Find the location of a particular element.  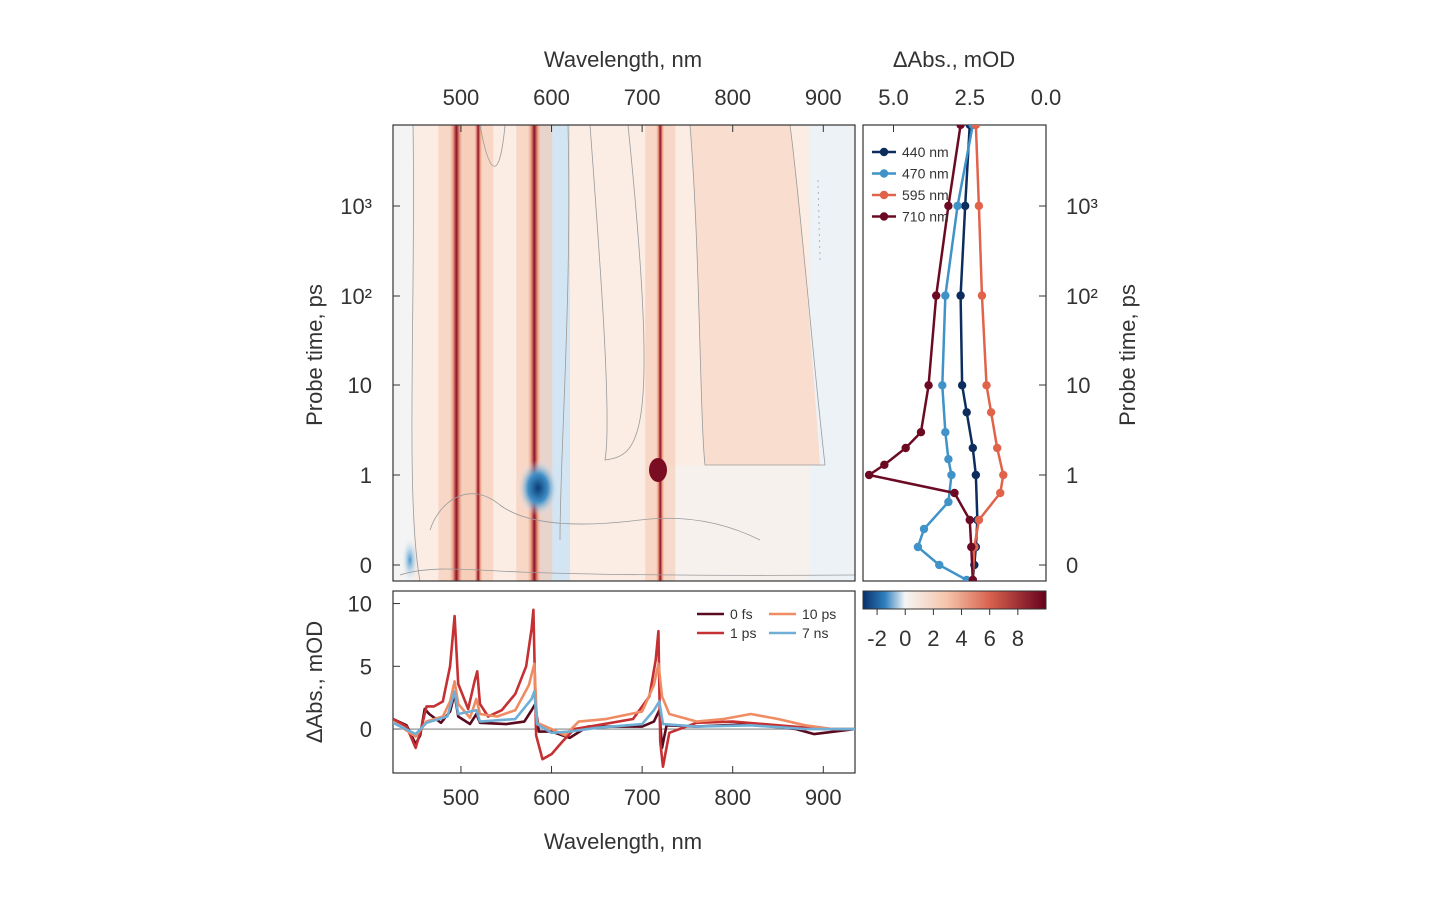

spectra-legend-label: 1 ps is located at coordinates (743, 633).